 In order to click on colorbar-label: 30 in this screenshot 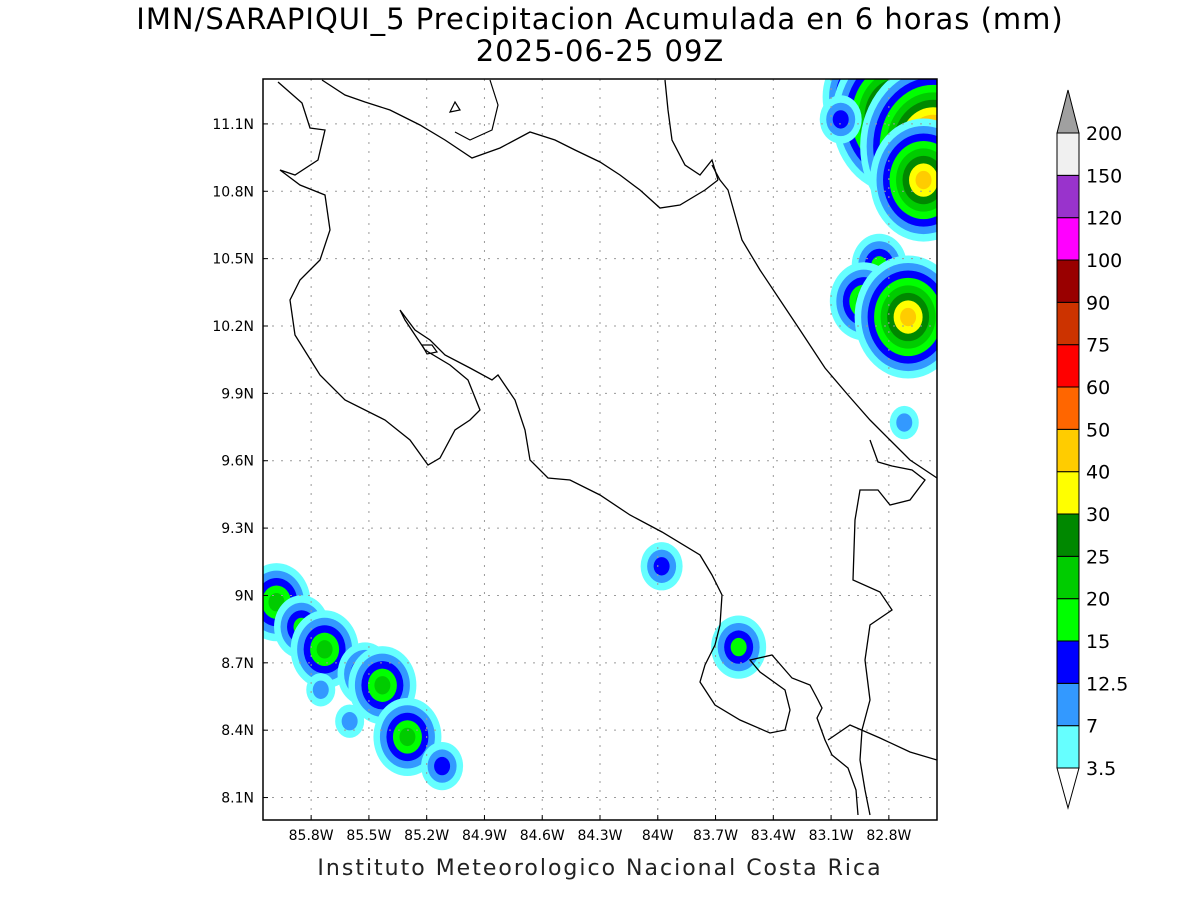, I will do `click(1098, 515)`.